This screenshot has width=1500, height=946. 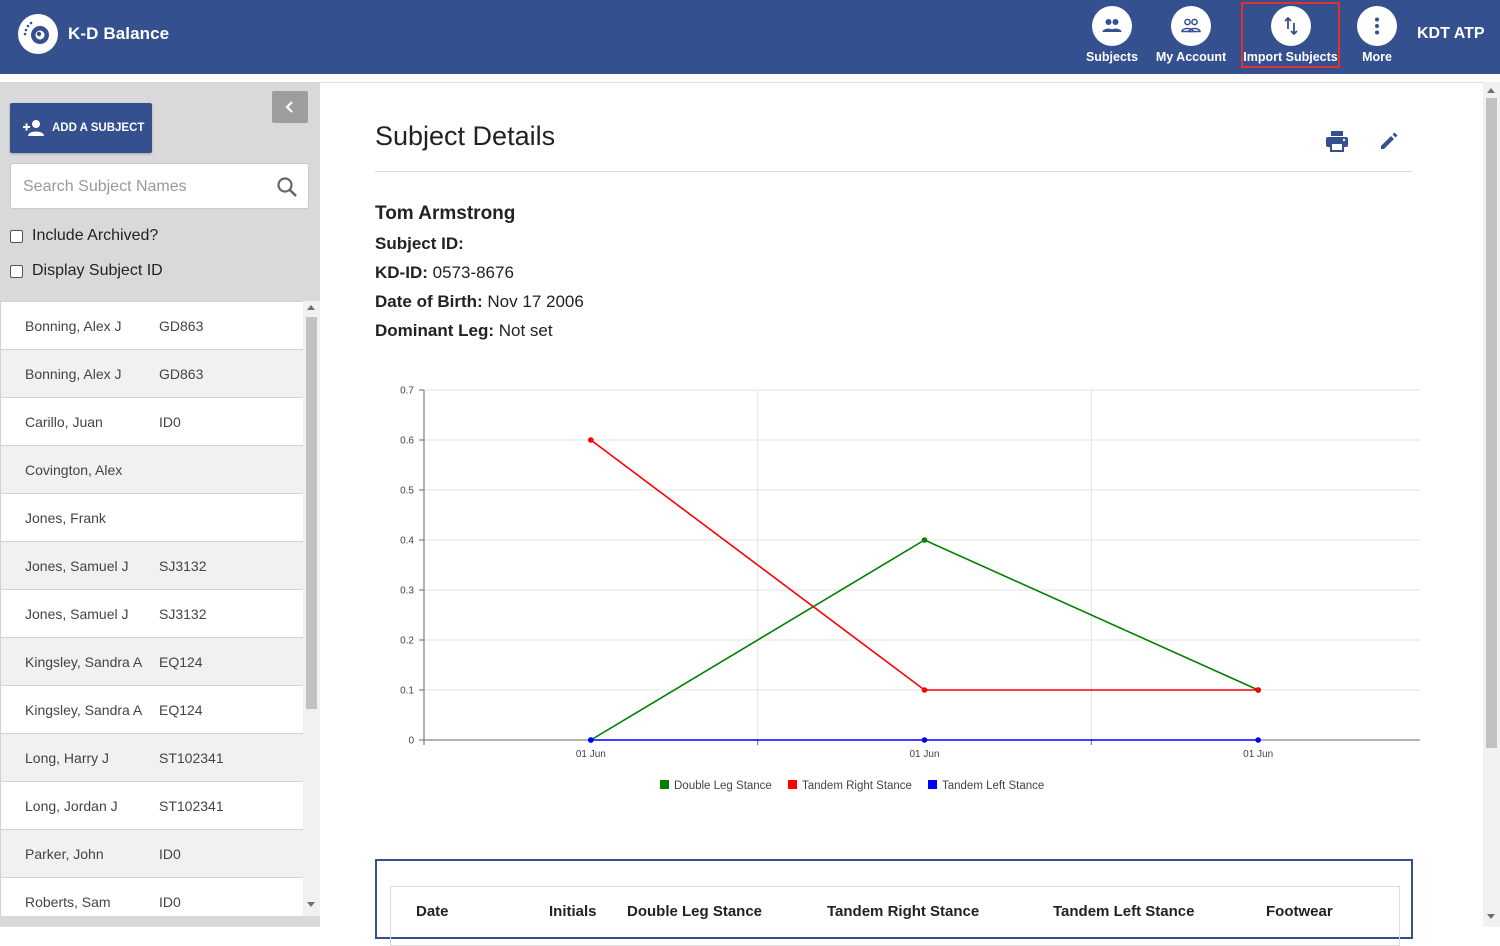 I want to click on dominant-leg-value: Not set, so click(x=525, y=330).